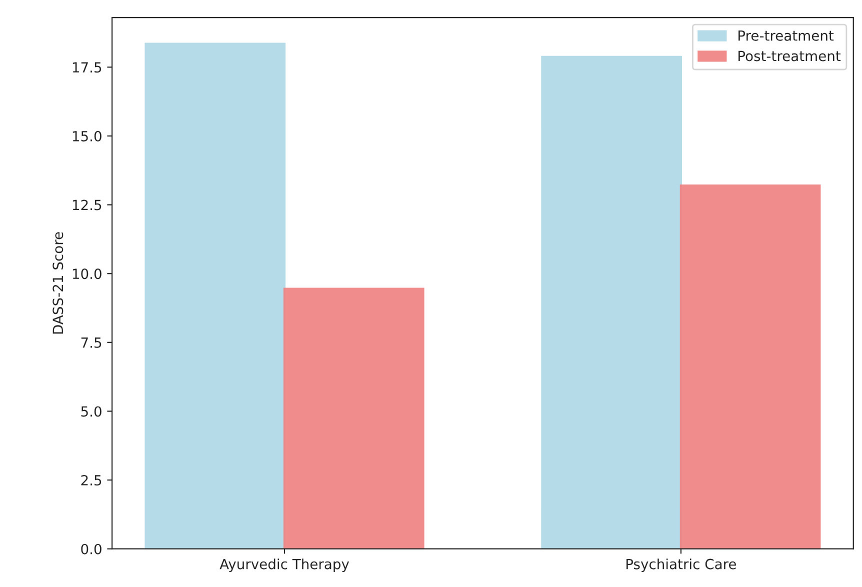 The image size is (862, 587). Describe the element at coordinates (58, 283) in the screenshot. I see `y-axis-title: DASS-21 Score` at that location.